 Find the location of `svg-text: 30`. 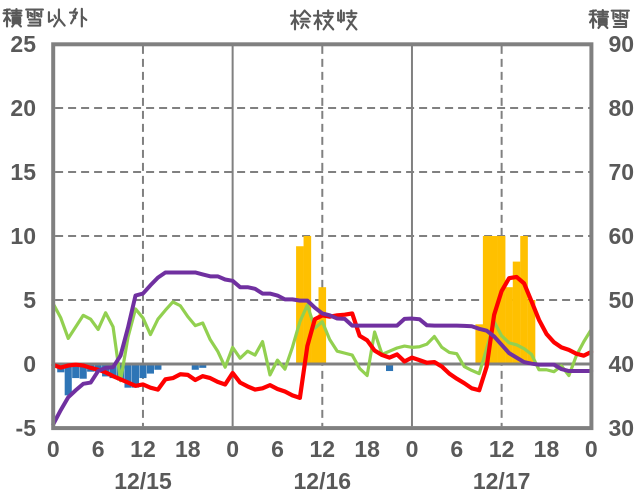

svg-text: 30 is located at coordinates (622, 428).